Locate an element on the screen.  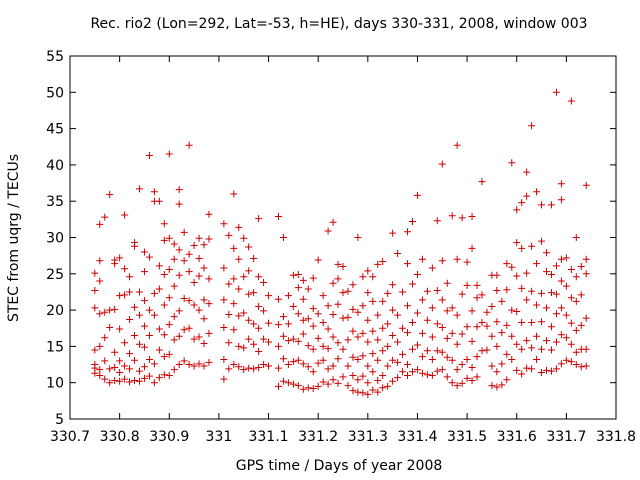
y-tick-label: 5 is located at coordinates (59, 420).